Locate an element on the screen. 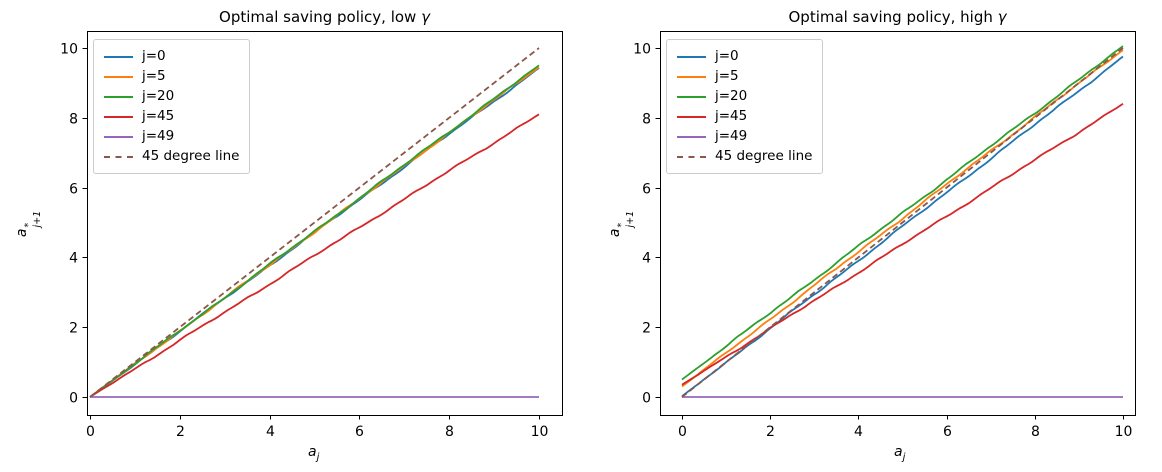 The width and height of the screenshot is (1162, 472). legend-left: j=0 j=5 j=20 j=45 j=49 45 degree line is located at coordinates (172, 106).